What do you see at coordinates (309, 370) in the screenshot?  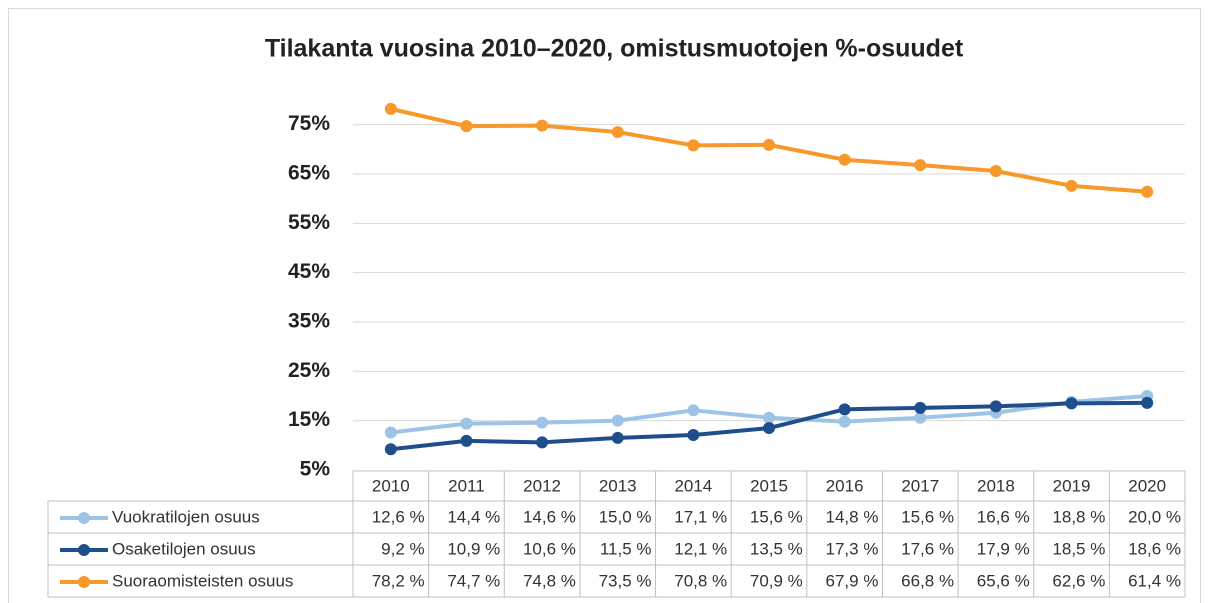 I see `y-tick-label: 25%` at bounding box center [309, 370].